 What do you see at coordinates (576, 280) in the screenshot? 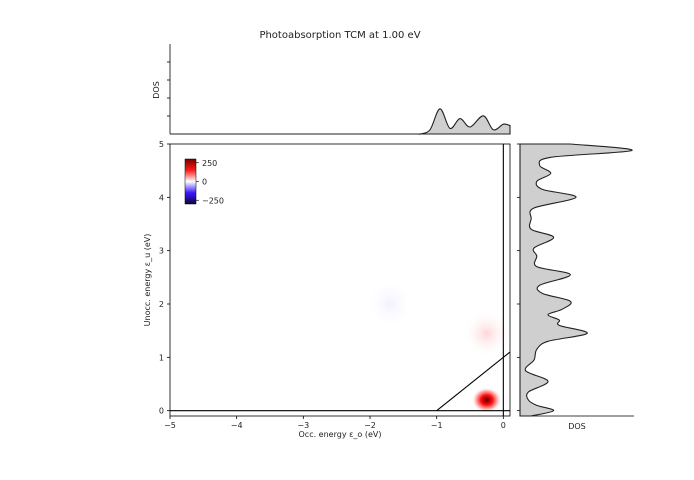
I see `unoccupied-dos-curve` at bounding box center [576, 280].